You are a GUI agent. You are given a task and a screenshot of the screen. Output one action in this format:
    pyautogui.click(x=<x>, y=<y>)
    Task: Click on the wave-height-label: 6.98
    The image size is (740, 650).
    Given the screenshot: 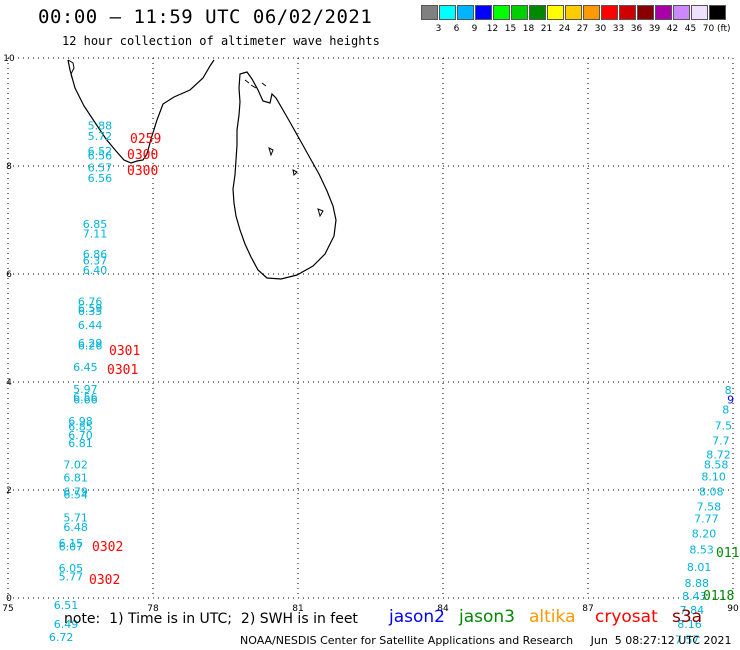 What is the action you would take?
    pyautogui.click(x=80, y=421)
    